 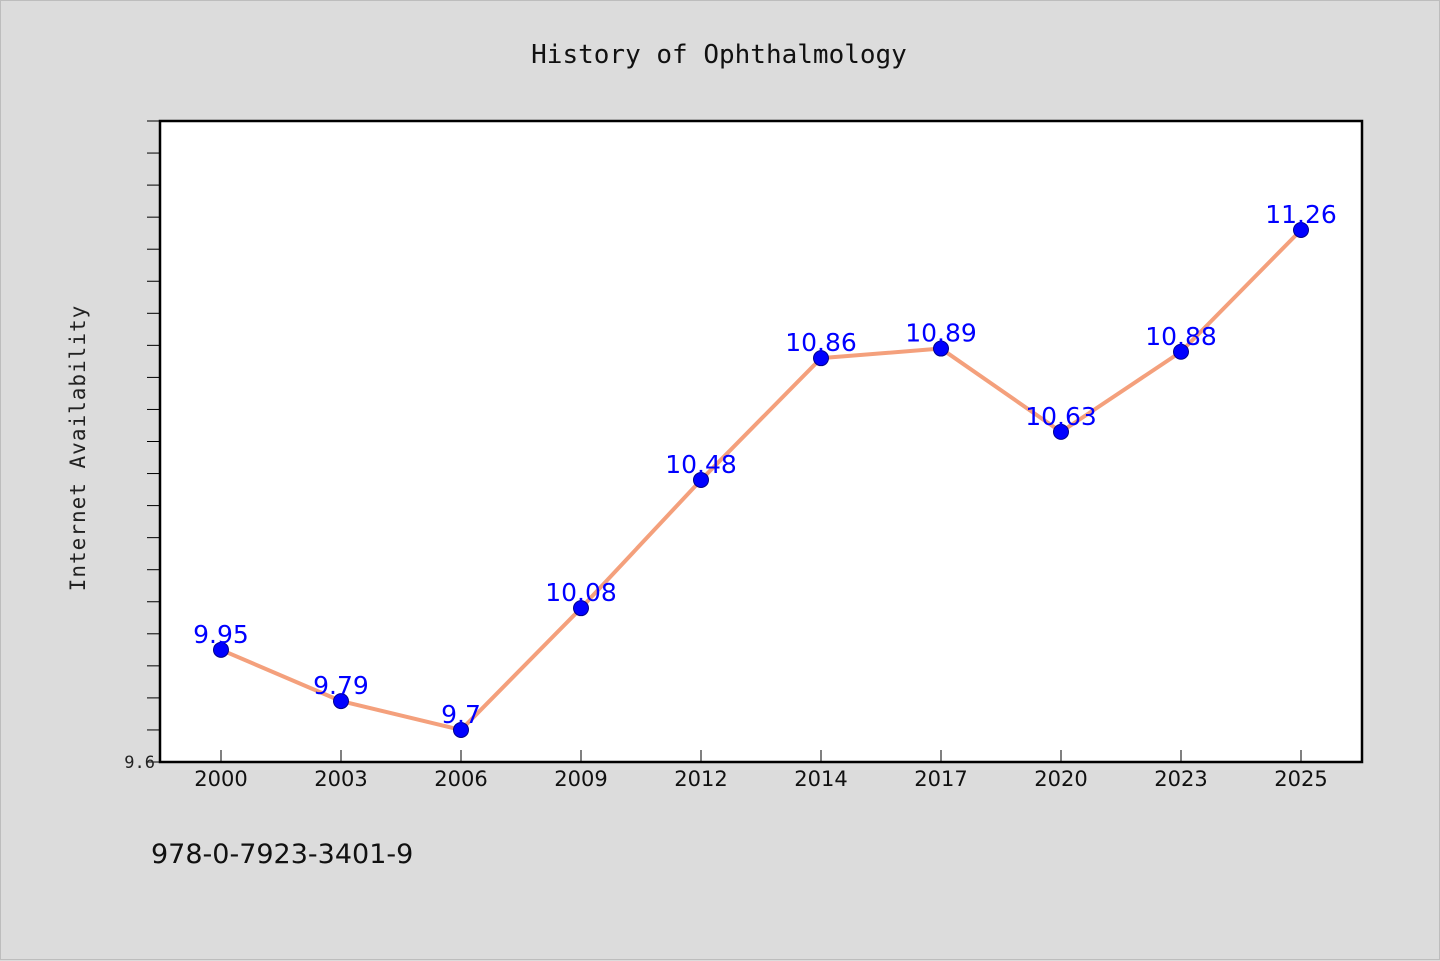 I want to click on x-tick-label: 2009, so click(x=580, y=779).